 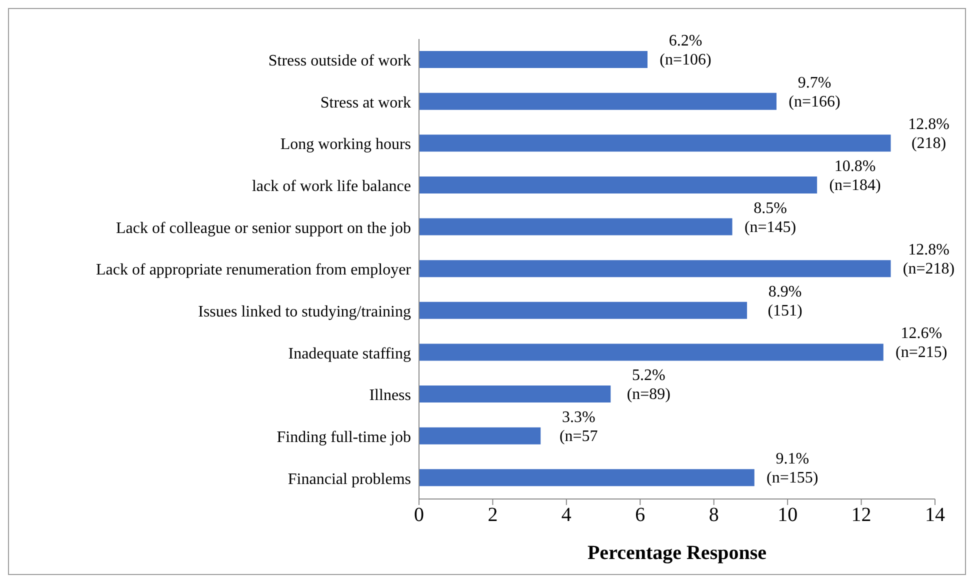 What do you see at coordinates (855, 176) in the screenshot?
I see `data-label: 10.8% (n=184)` at bounding box center [855, 176].